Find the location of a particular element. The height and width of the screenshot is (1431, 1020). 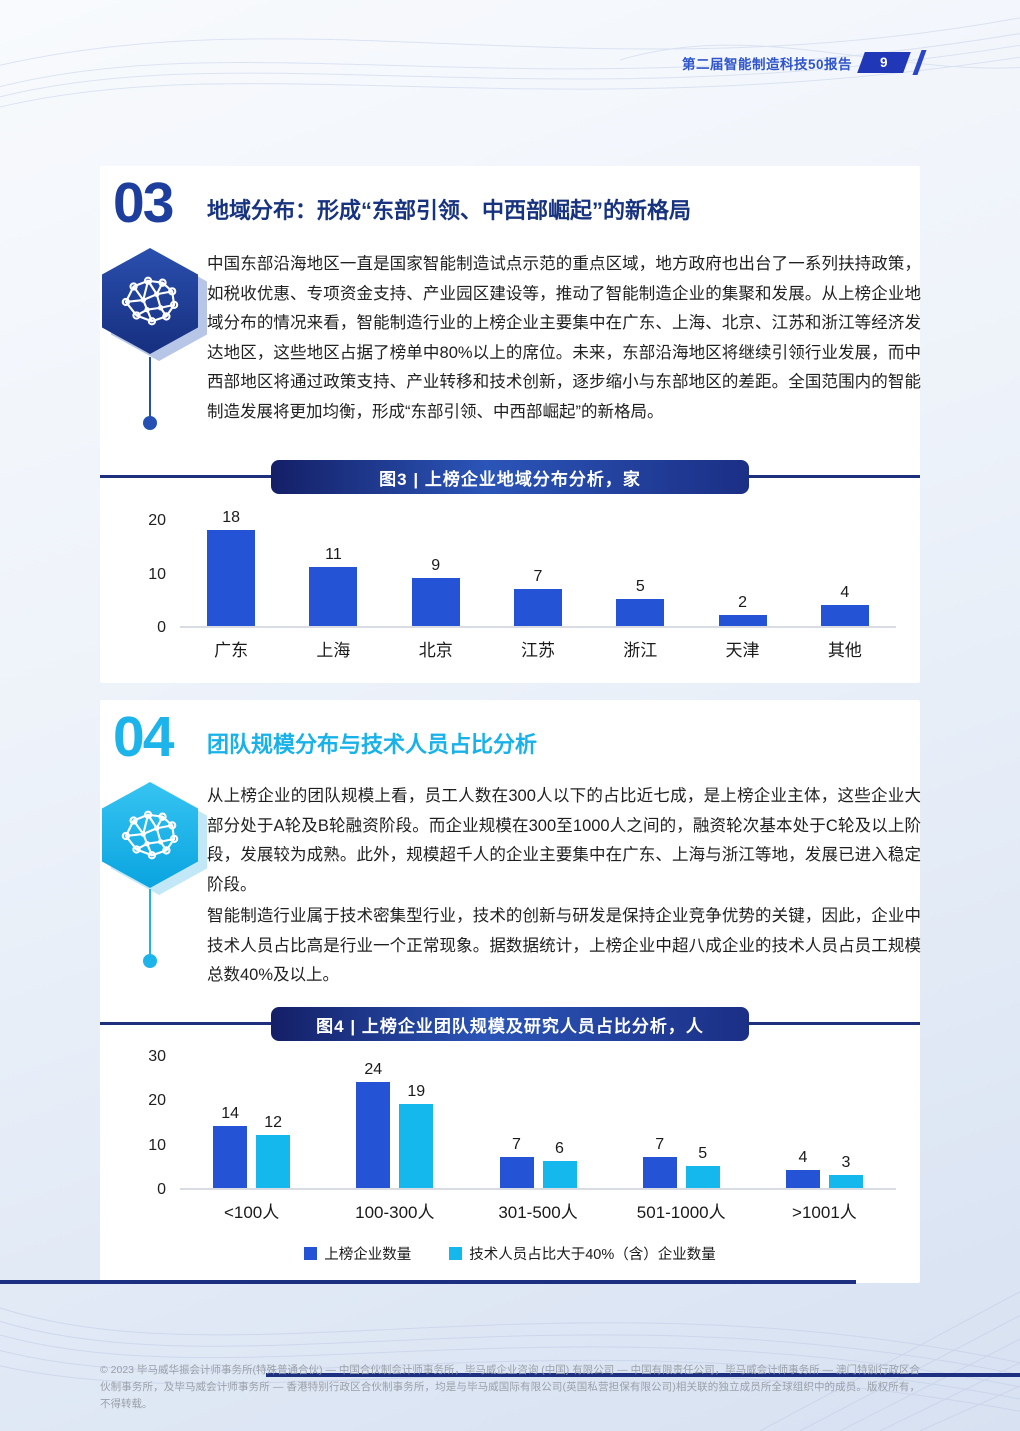

accent-line-footer is located at coordinates (643, 1375).